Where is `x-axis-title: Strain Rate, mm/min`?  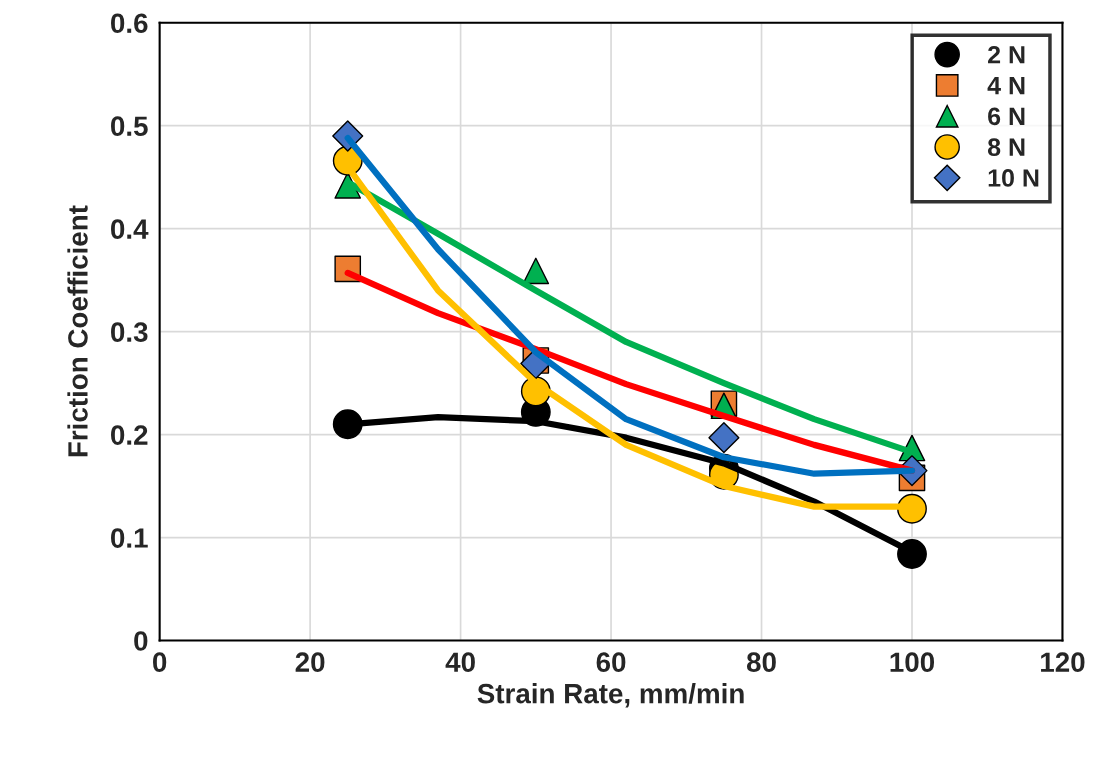
x-axis-title: Strain Rate, mm/min is located at coordinates (610, 695).